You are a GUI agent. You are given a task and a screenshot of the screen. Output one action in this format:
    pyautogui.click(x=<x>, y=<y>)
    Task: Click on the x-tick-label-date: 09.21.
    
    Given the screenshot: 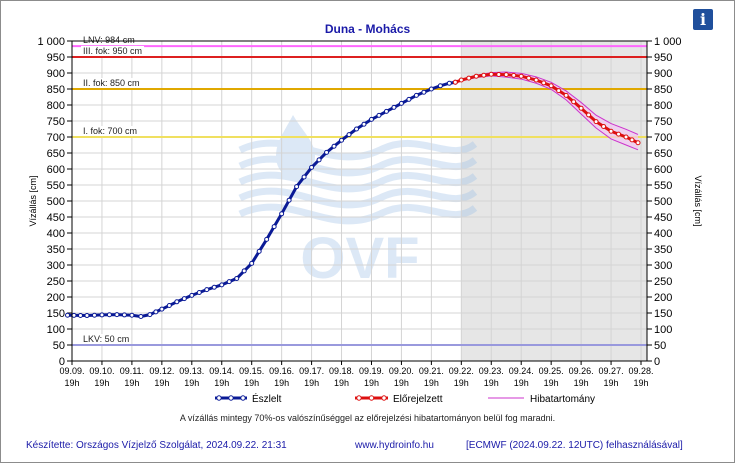 What is the action you would take?
    pyautogui.click(x=431, y=371)
    